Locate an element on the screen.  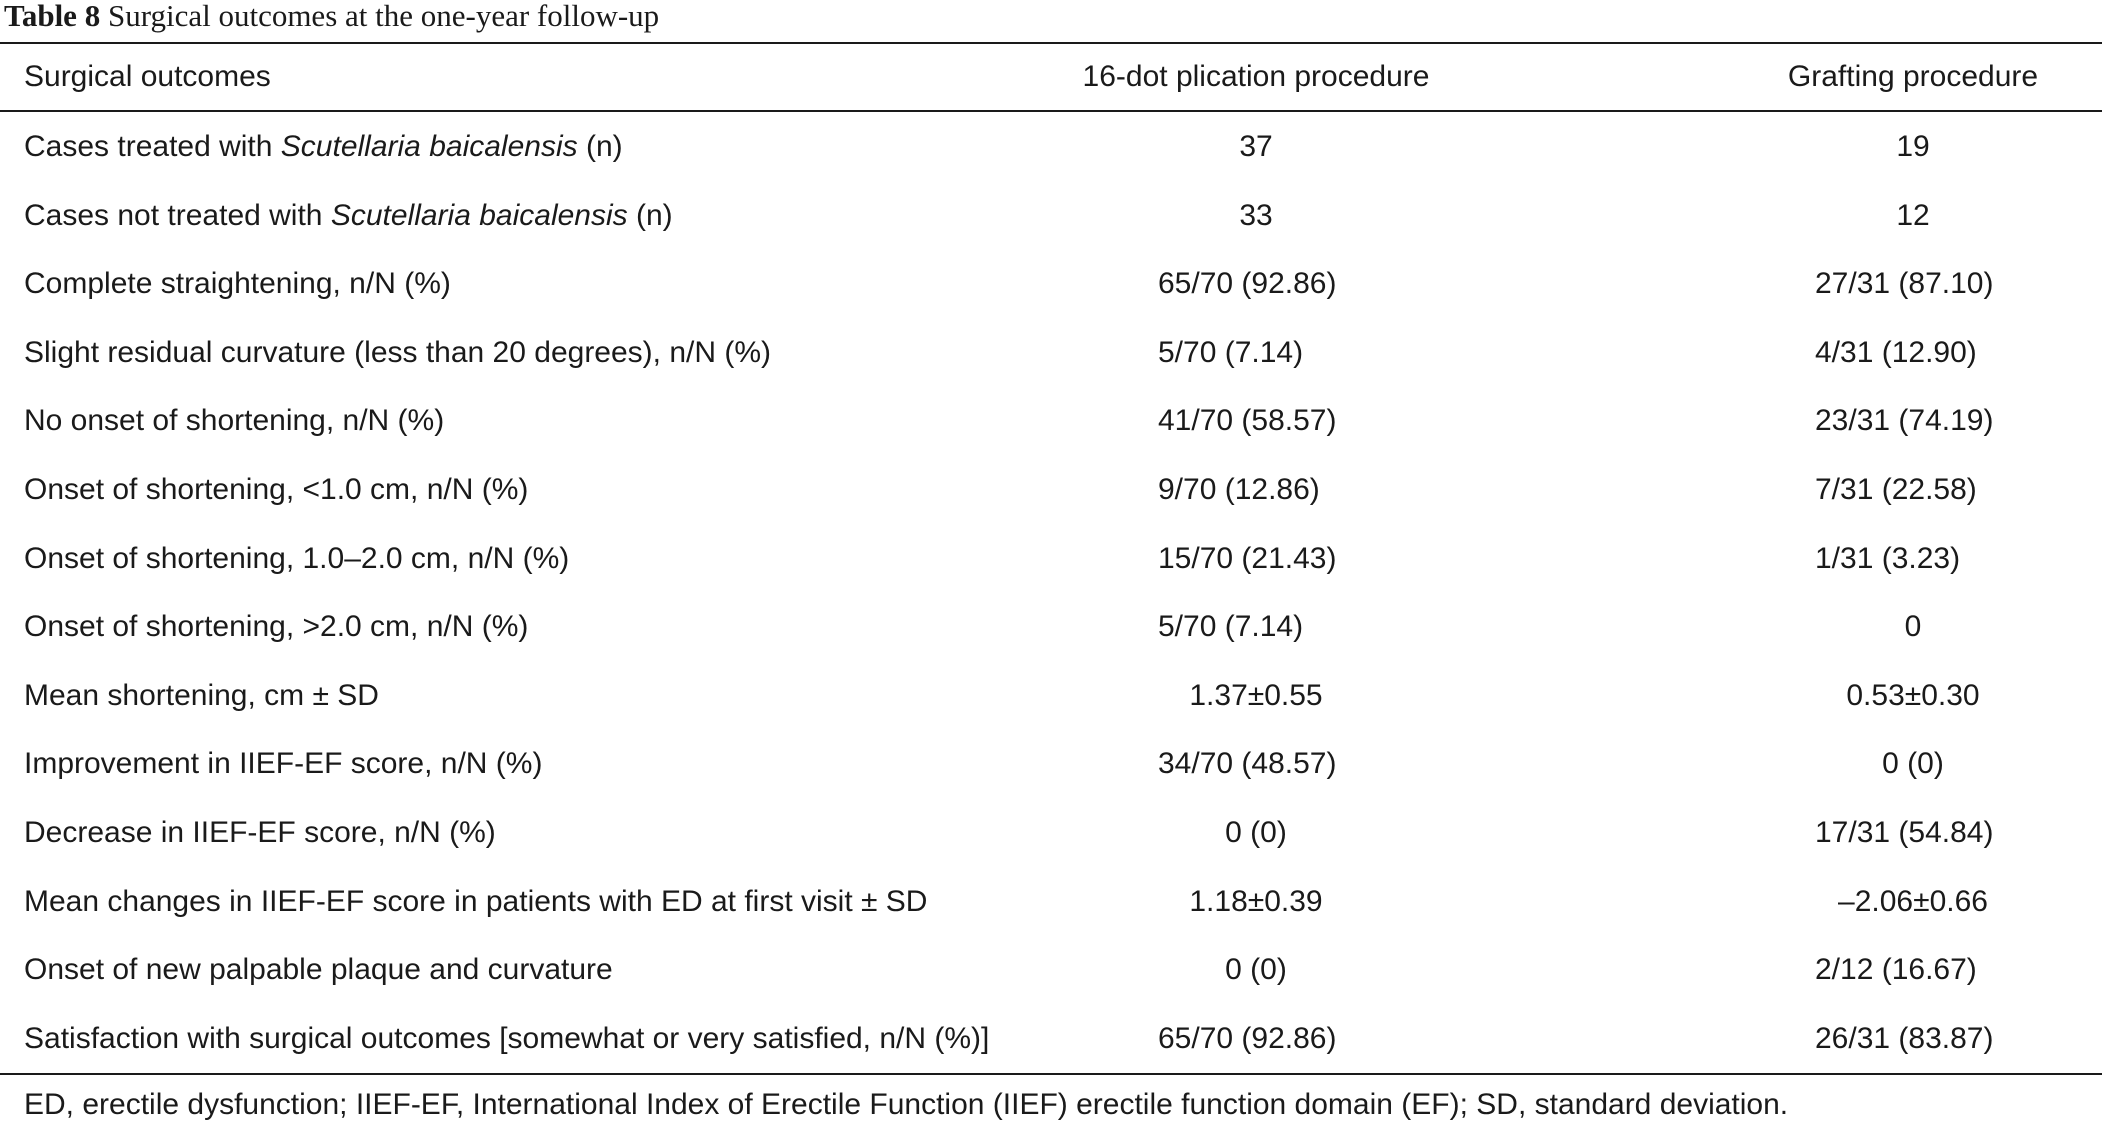
outcome-cell: Complete straightening, n/N (%) is located at coordinates (237, 283).